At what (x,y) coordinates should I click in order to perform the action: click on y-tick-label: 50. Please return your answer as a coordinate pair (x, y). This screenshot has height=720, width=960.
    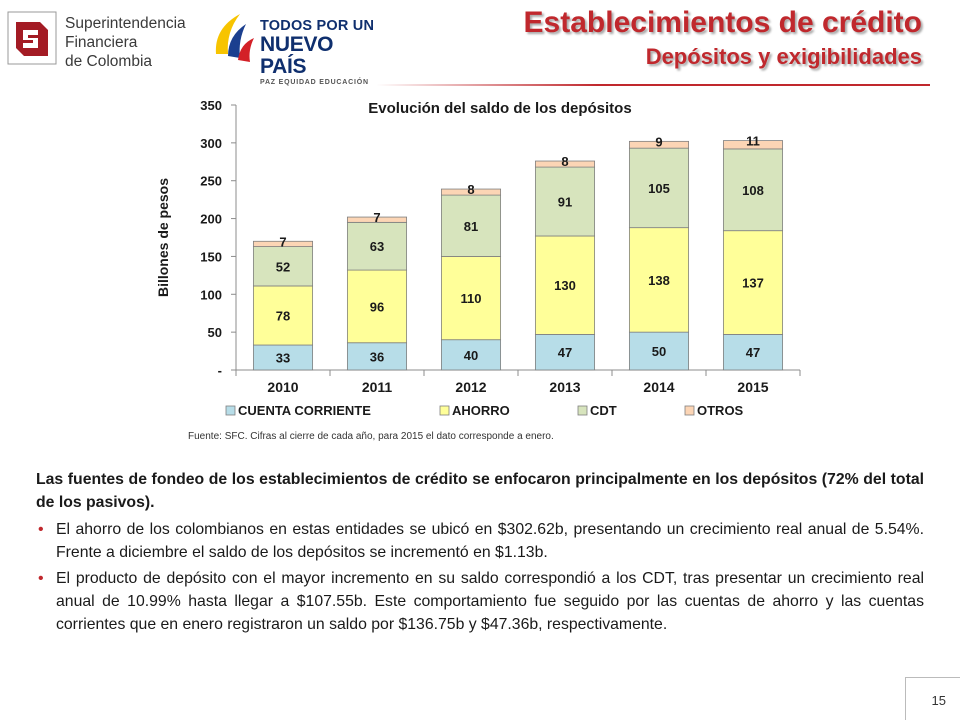
    Looking at the image, I should click on (215, 332).